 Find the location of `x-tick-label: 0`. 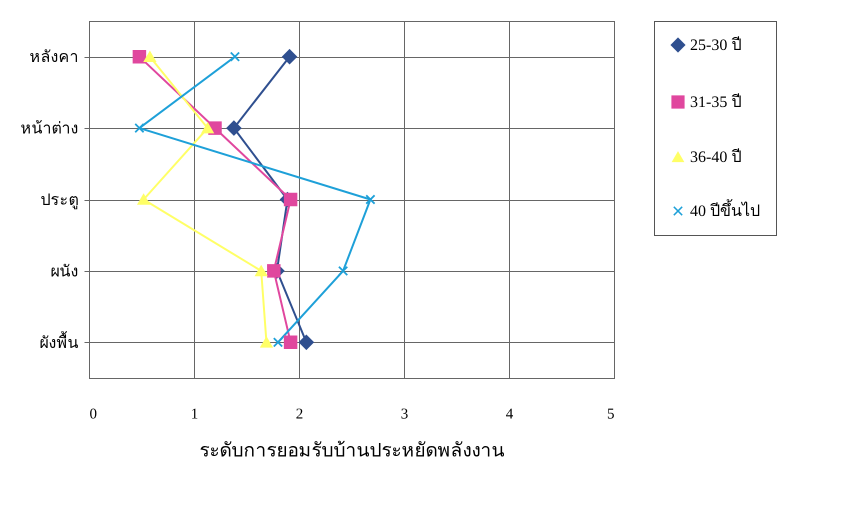

x-tick-label: 0 is located at coordinates (93, 414).